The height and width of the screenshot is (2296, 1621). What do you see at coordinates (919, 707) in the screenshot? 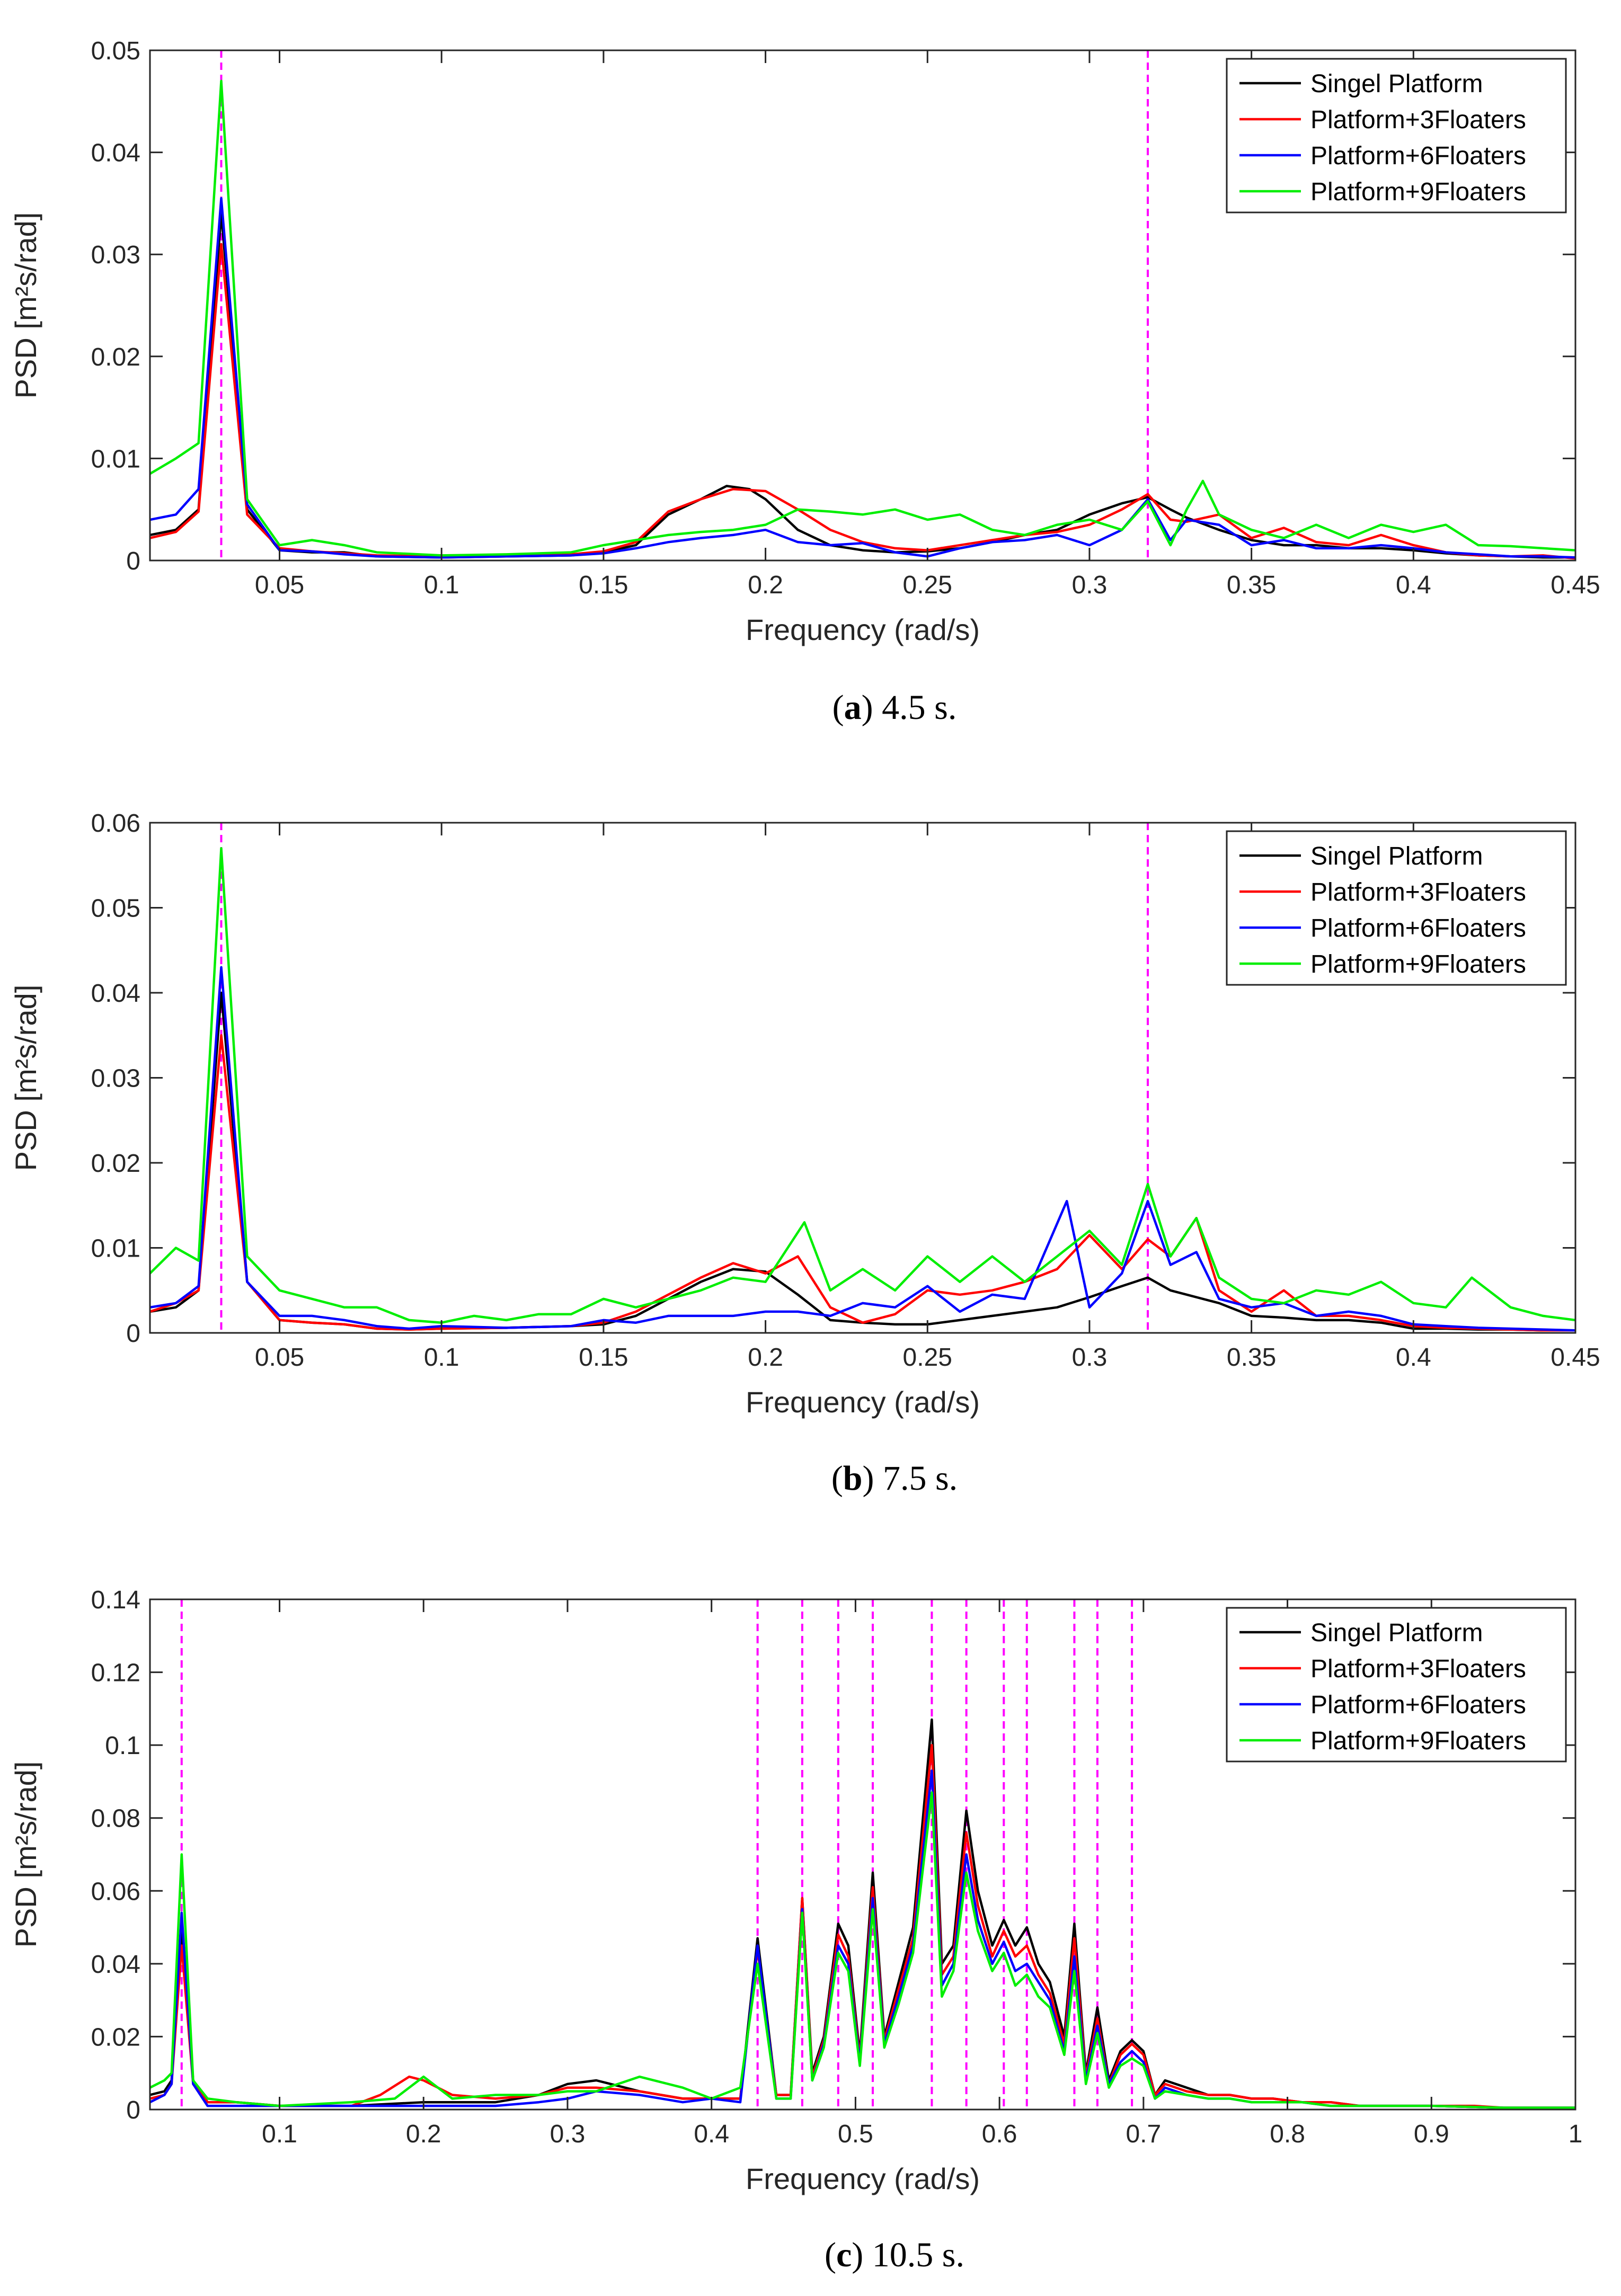
I see `caption-text: 4.5 s.` at bounding box center [919, 707].